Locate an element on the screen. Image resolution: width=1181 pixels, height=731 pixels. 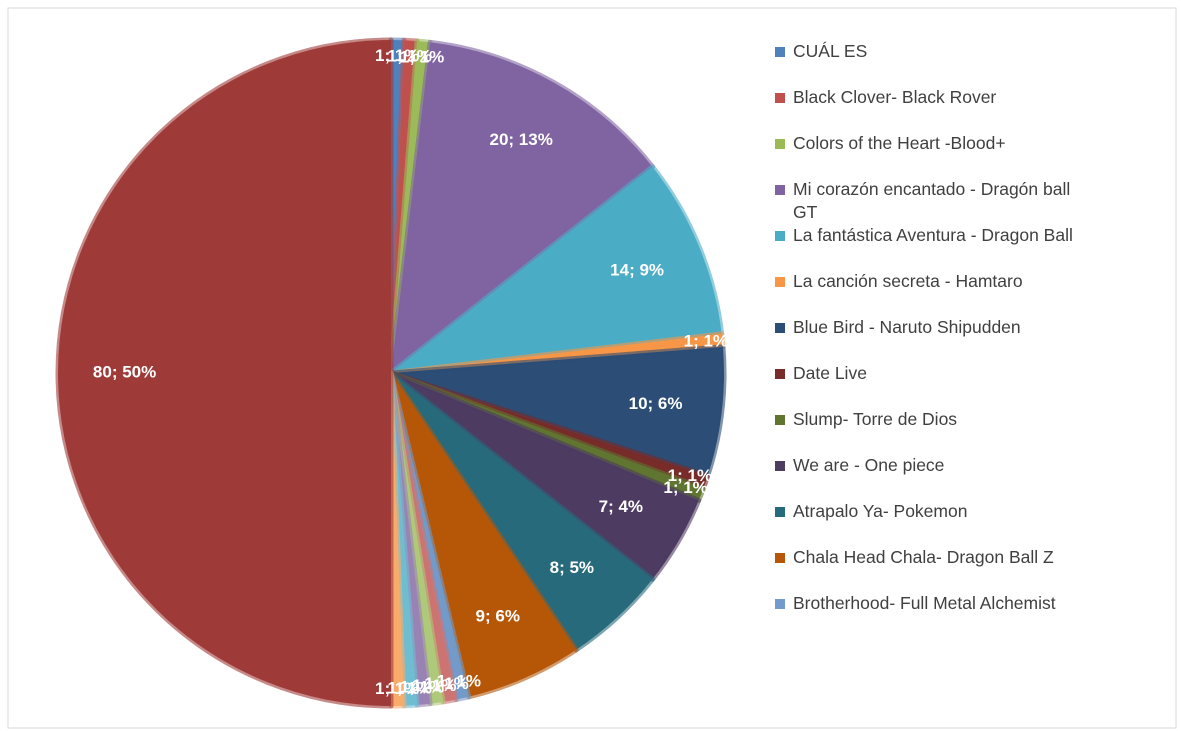
data-label: 8; 5% is located at coordinates (572, 567).